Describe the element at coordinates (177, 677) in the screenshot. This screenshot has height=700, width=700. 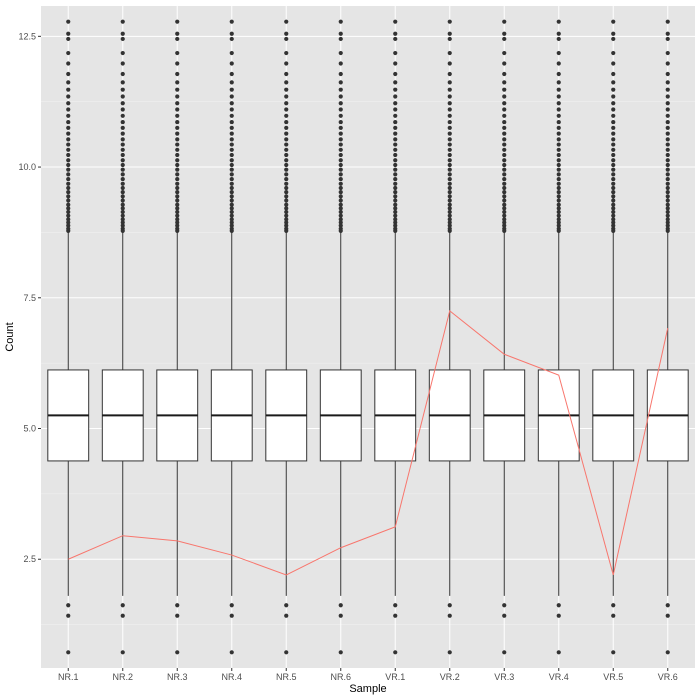
I see `x-tick-label: NR.3` at that location.